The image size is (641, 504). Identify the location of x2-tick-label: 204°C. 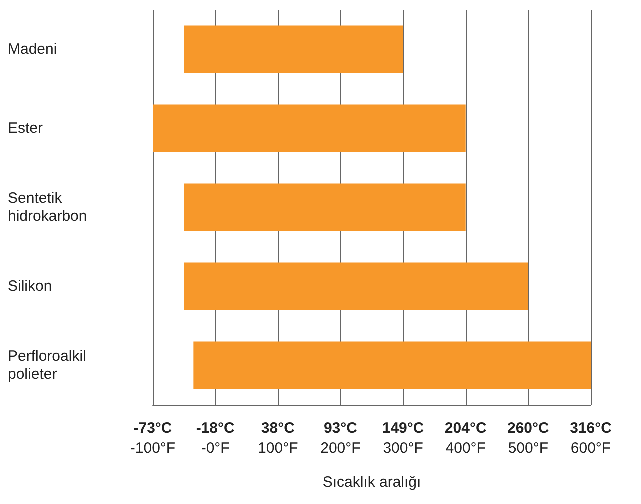
(465, 428).